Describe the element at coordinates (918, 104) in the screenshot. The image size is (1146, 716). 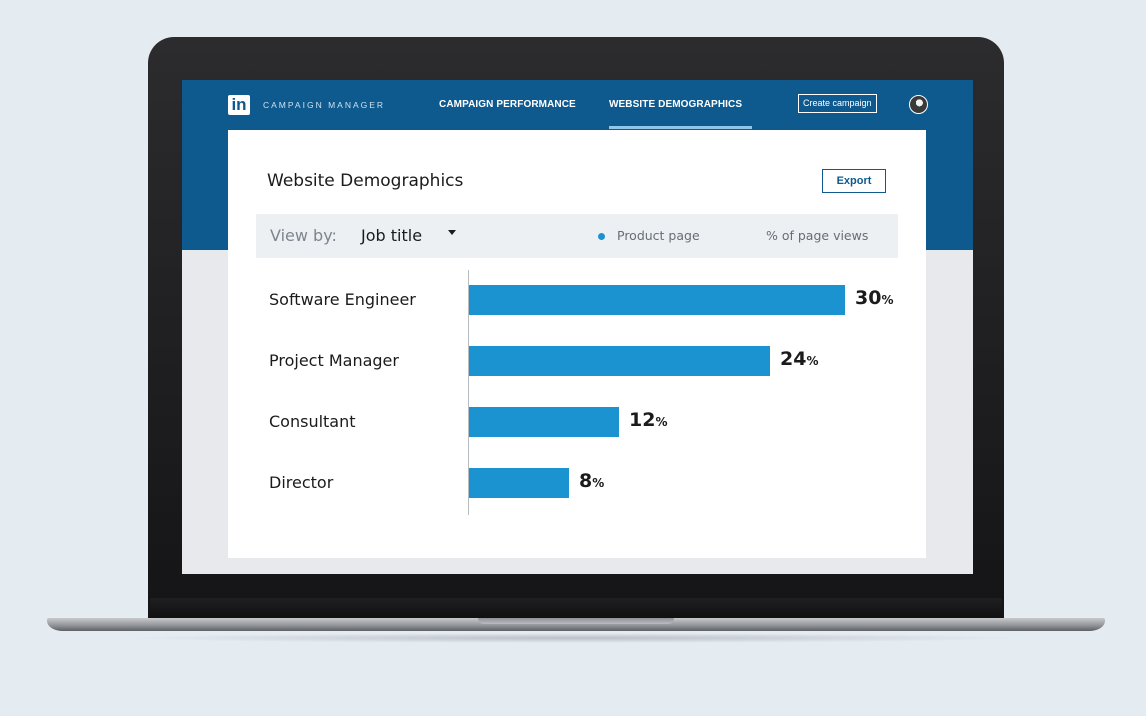
I see `user-avatar-icon` at that location.